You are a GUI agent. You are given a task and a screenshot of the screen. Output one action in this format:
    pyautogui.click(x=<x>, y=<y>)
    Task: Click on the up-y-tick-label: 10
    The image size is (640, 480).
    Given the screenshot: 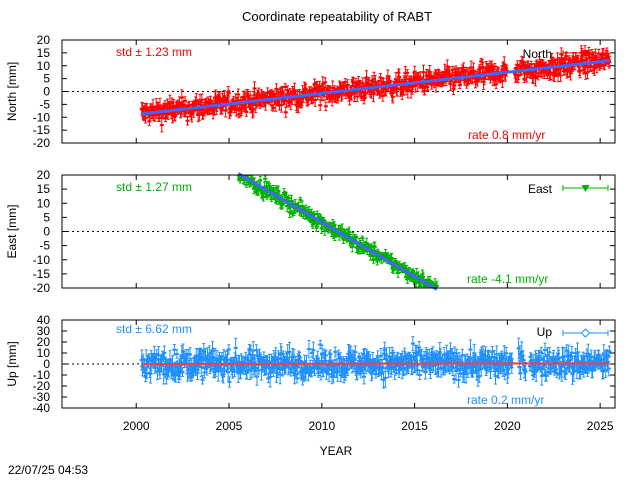 What is the action you would take?
    pyautogui.click(x=44, y=353)
    